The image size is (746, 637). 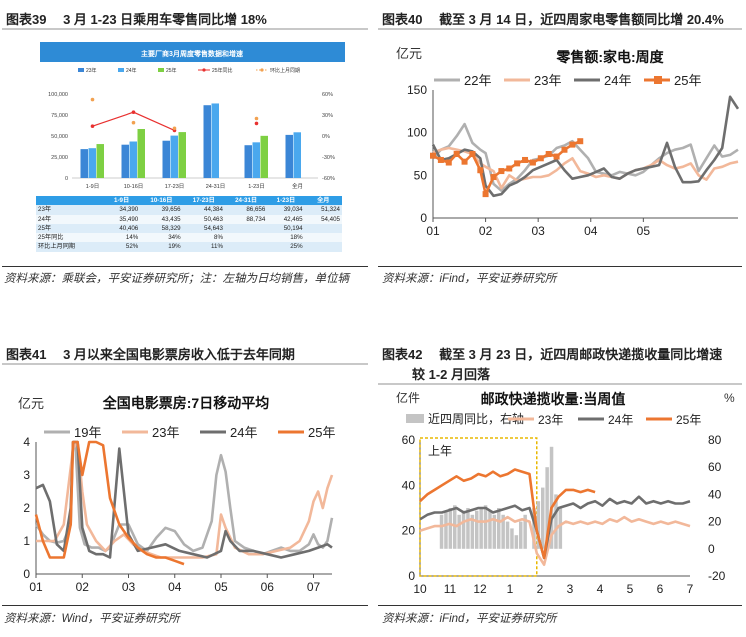 I want to click on y-right-tick-label: 40, so click(x=715, y=494).